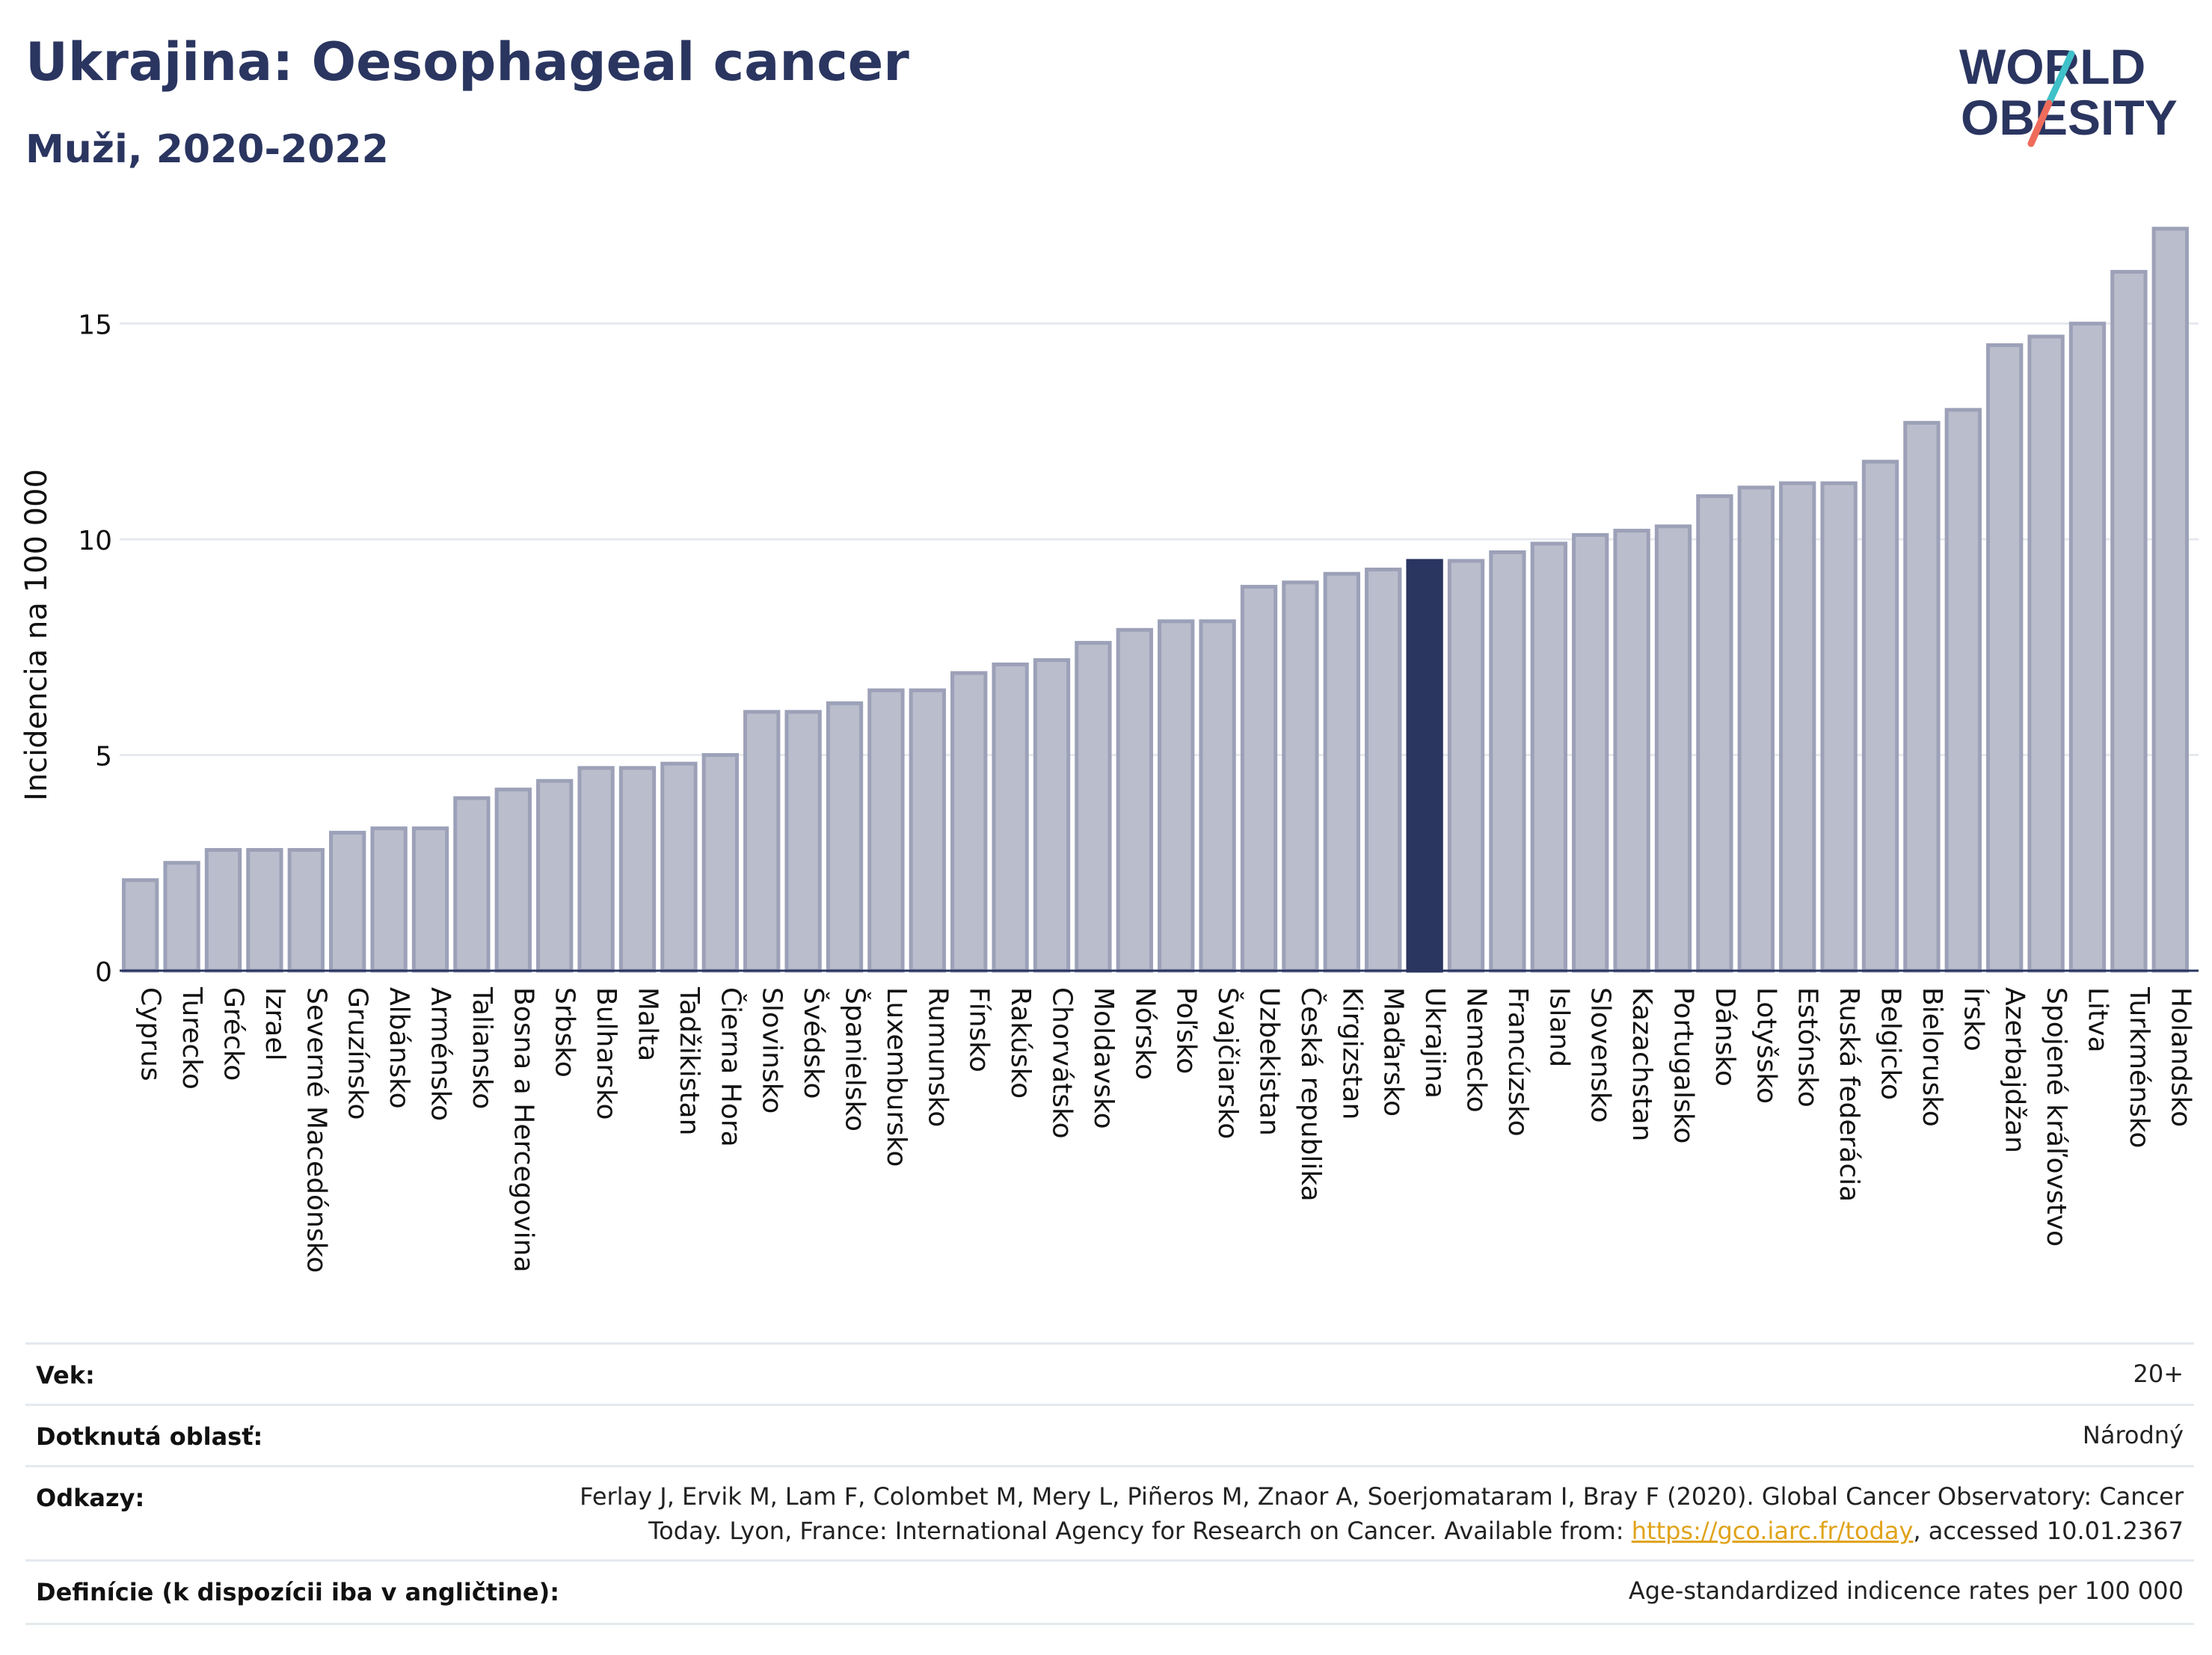 This screenshot has height=1655, width=2212. Describe the element at coordinates (90, 1498) in the screenshot. I see `refs-label: Odkazy:` at that location.